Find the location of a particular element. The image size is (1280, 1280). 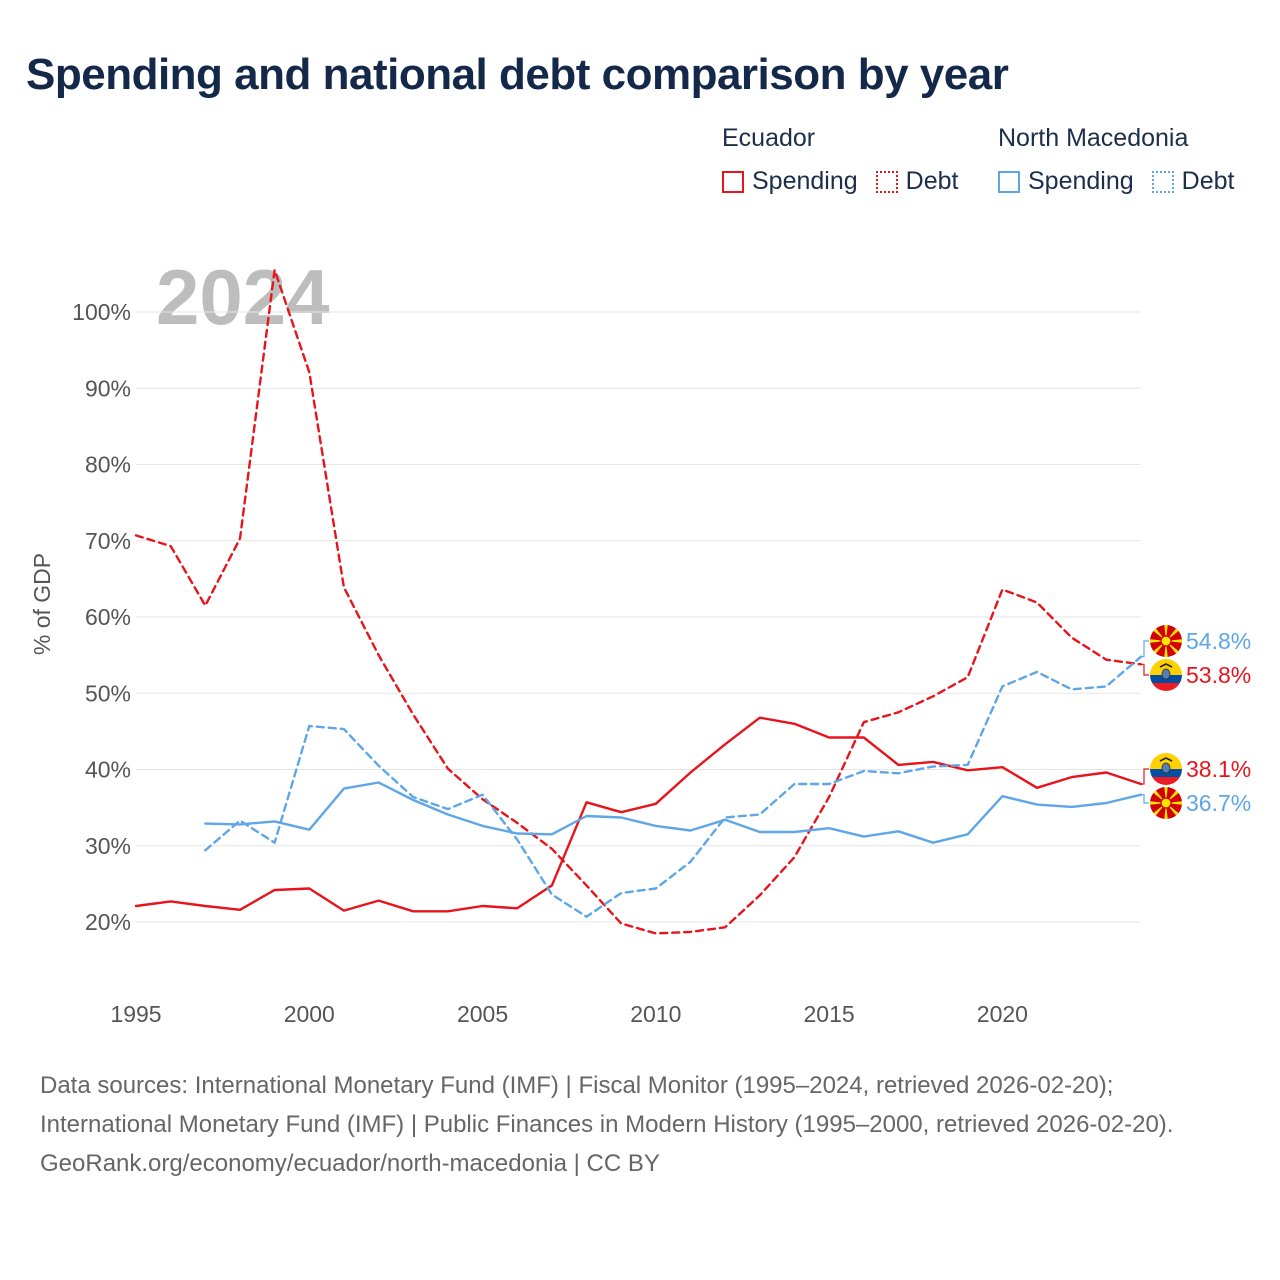

legend-ecuador-debt: Debt is located at coordinates (917, 181).